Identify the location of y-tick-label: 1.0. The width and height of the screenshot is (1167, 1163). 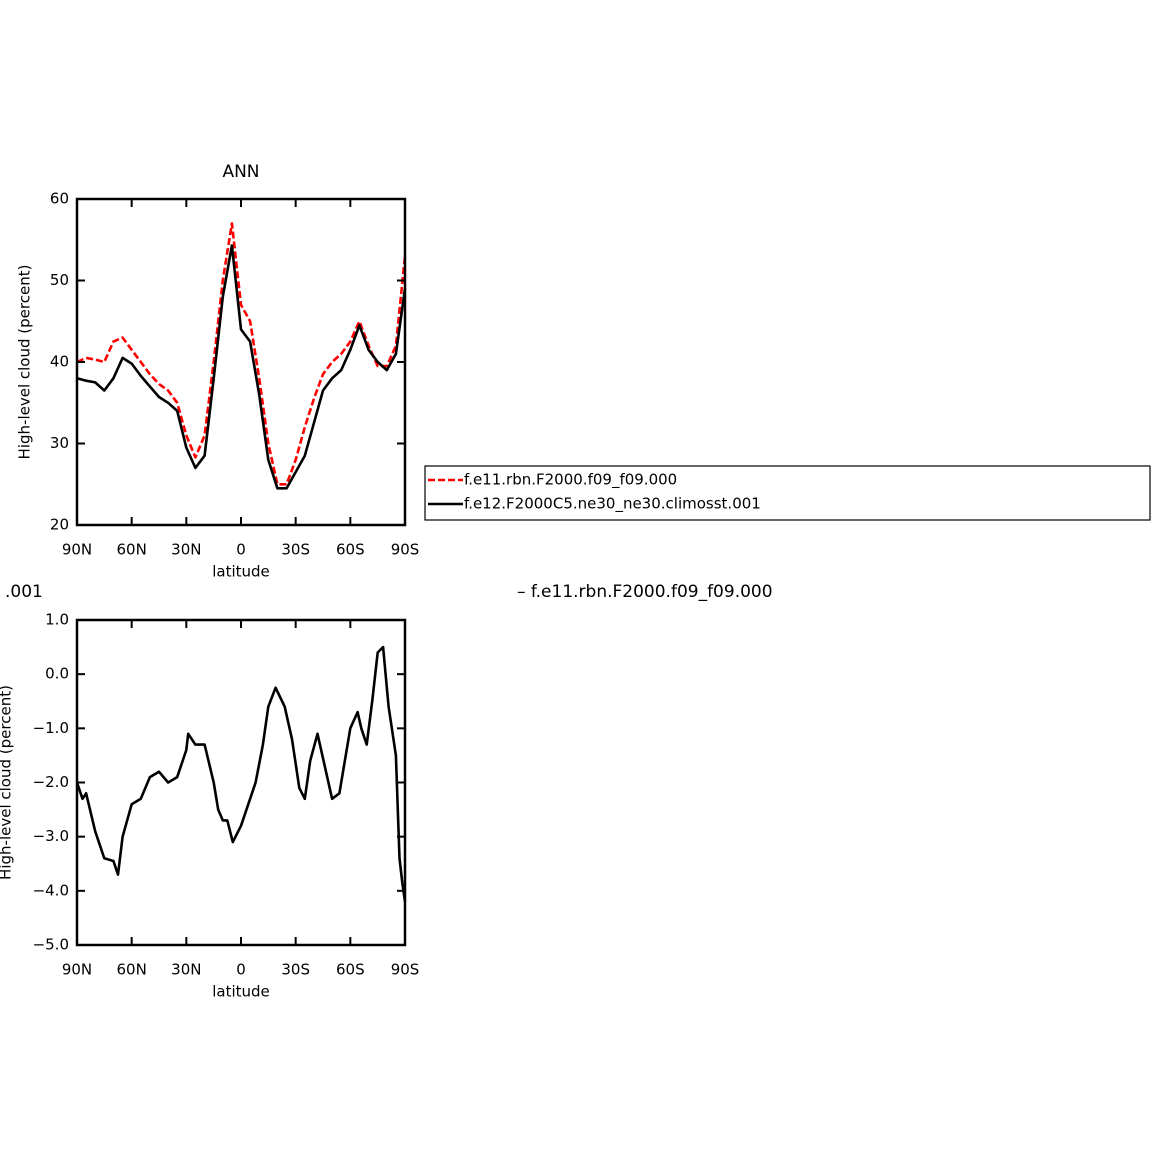
(57, 620).